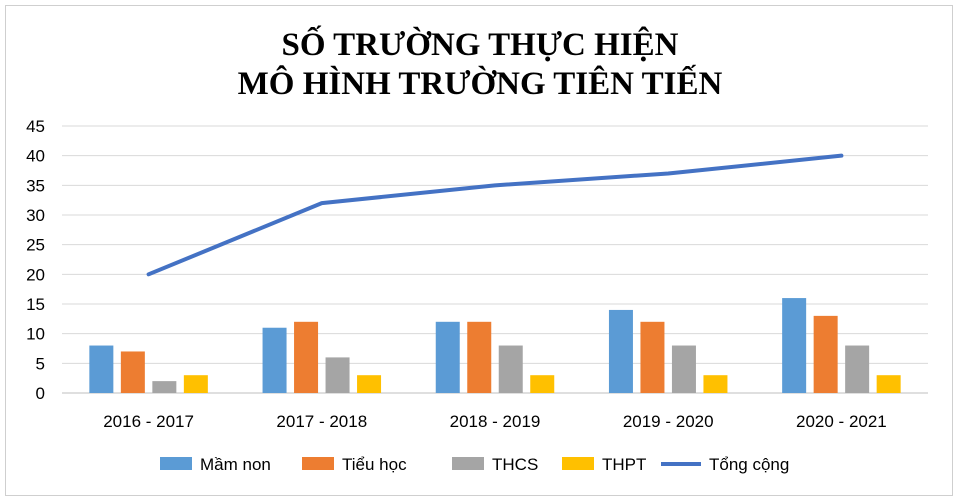 The width and height of the screenshot is (960, 503). What do you see at coordinates (480, 84) in the screenshot?
I see `chart-title-line-2: MÔ HÌNH TRƯỜNG TIÊN TIẾN` at bounding box center [480, 84].